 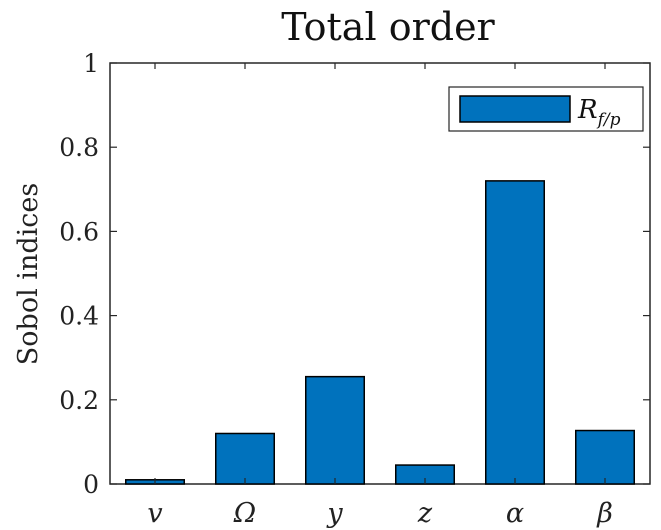 I want to click on y-tick-label-2: 0.4, so click(x=79, y=316).